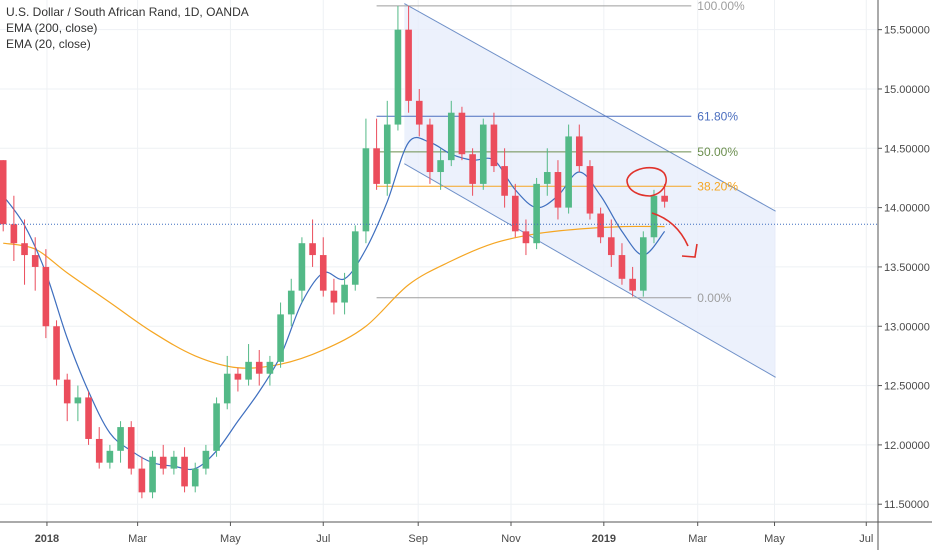 The width and height of the screenshot is (932, 550). What do you see at coordinates (774, 539) in the screenshot?
I see `x-tick-label: May` at bounding box center [774, 539].